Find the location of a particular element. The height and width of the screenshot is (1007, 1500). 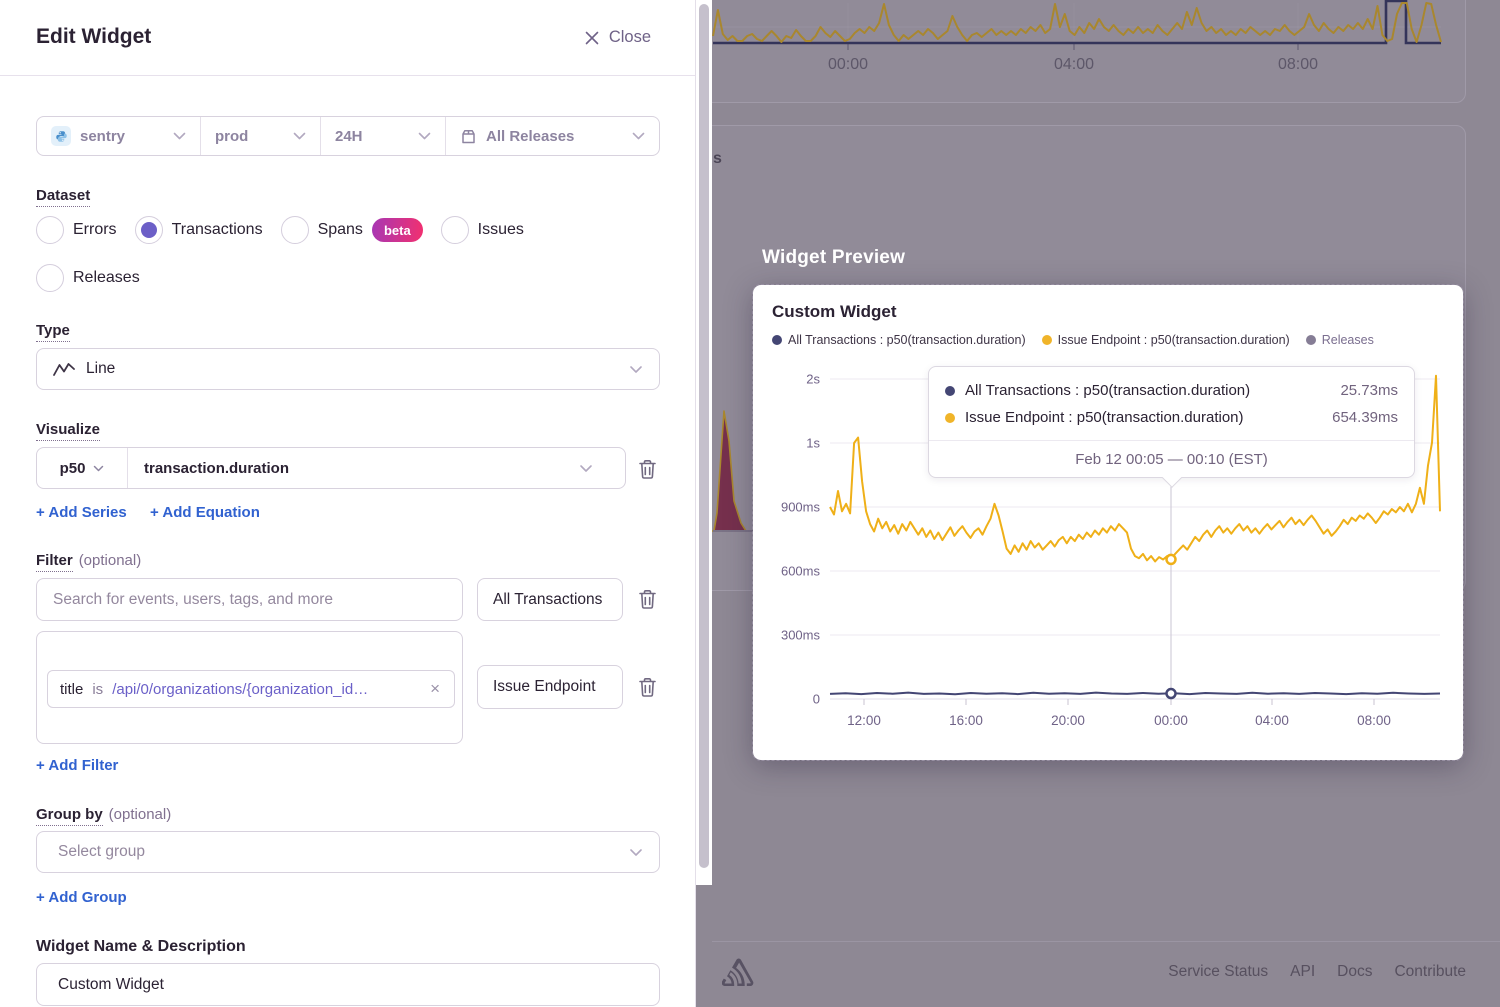

beta-badge: beta is located at coordinates (397, 230).